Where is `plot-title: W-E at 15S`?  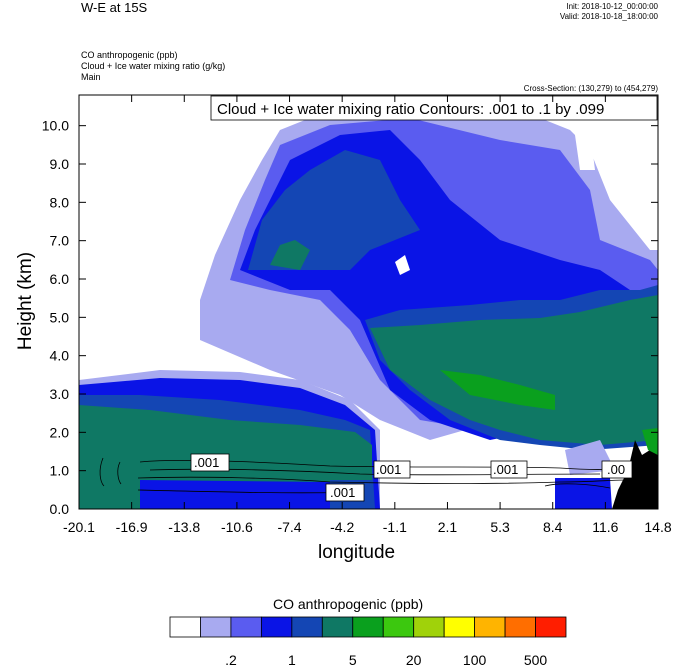
plot-title: W-E at 15S is located at coordinates (114, 7).